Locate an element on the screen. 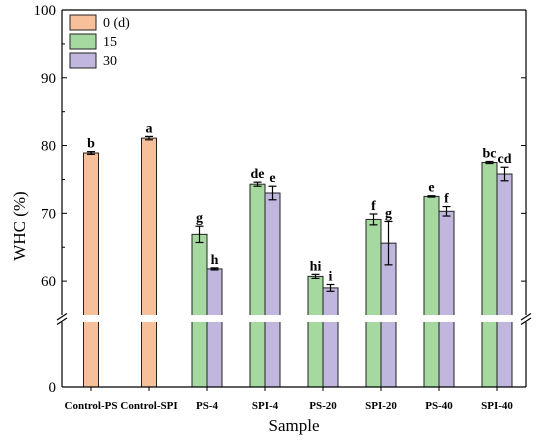 Image resolution: width=550 pixels, height=445 pixels. significance-label: i is located at coordinates (331, 277).